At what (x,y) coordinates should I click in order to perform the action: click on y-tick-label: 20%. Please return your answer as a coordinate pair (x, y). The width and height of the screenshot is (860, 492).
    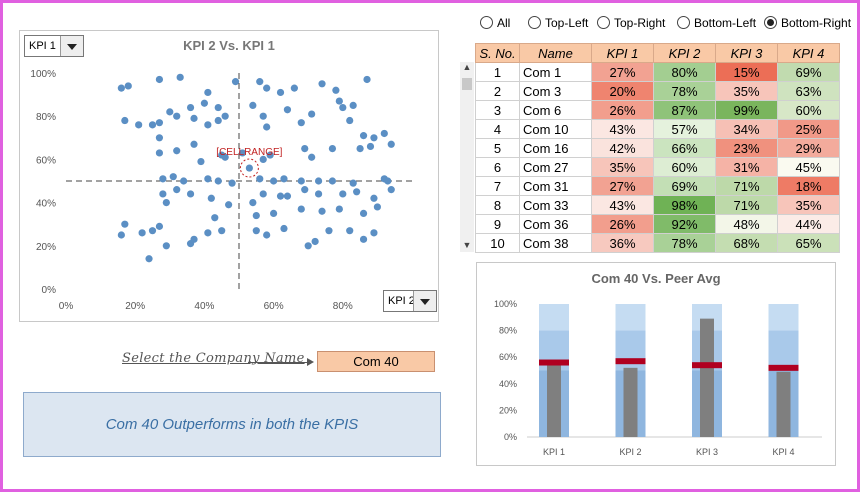
    Looking at the image, I should click on (508, 410).